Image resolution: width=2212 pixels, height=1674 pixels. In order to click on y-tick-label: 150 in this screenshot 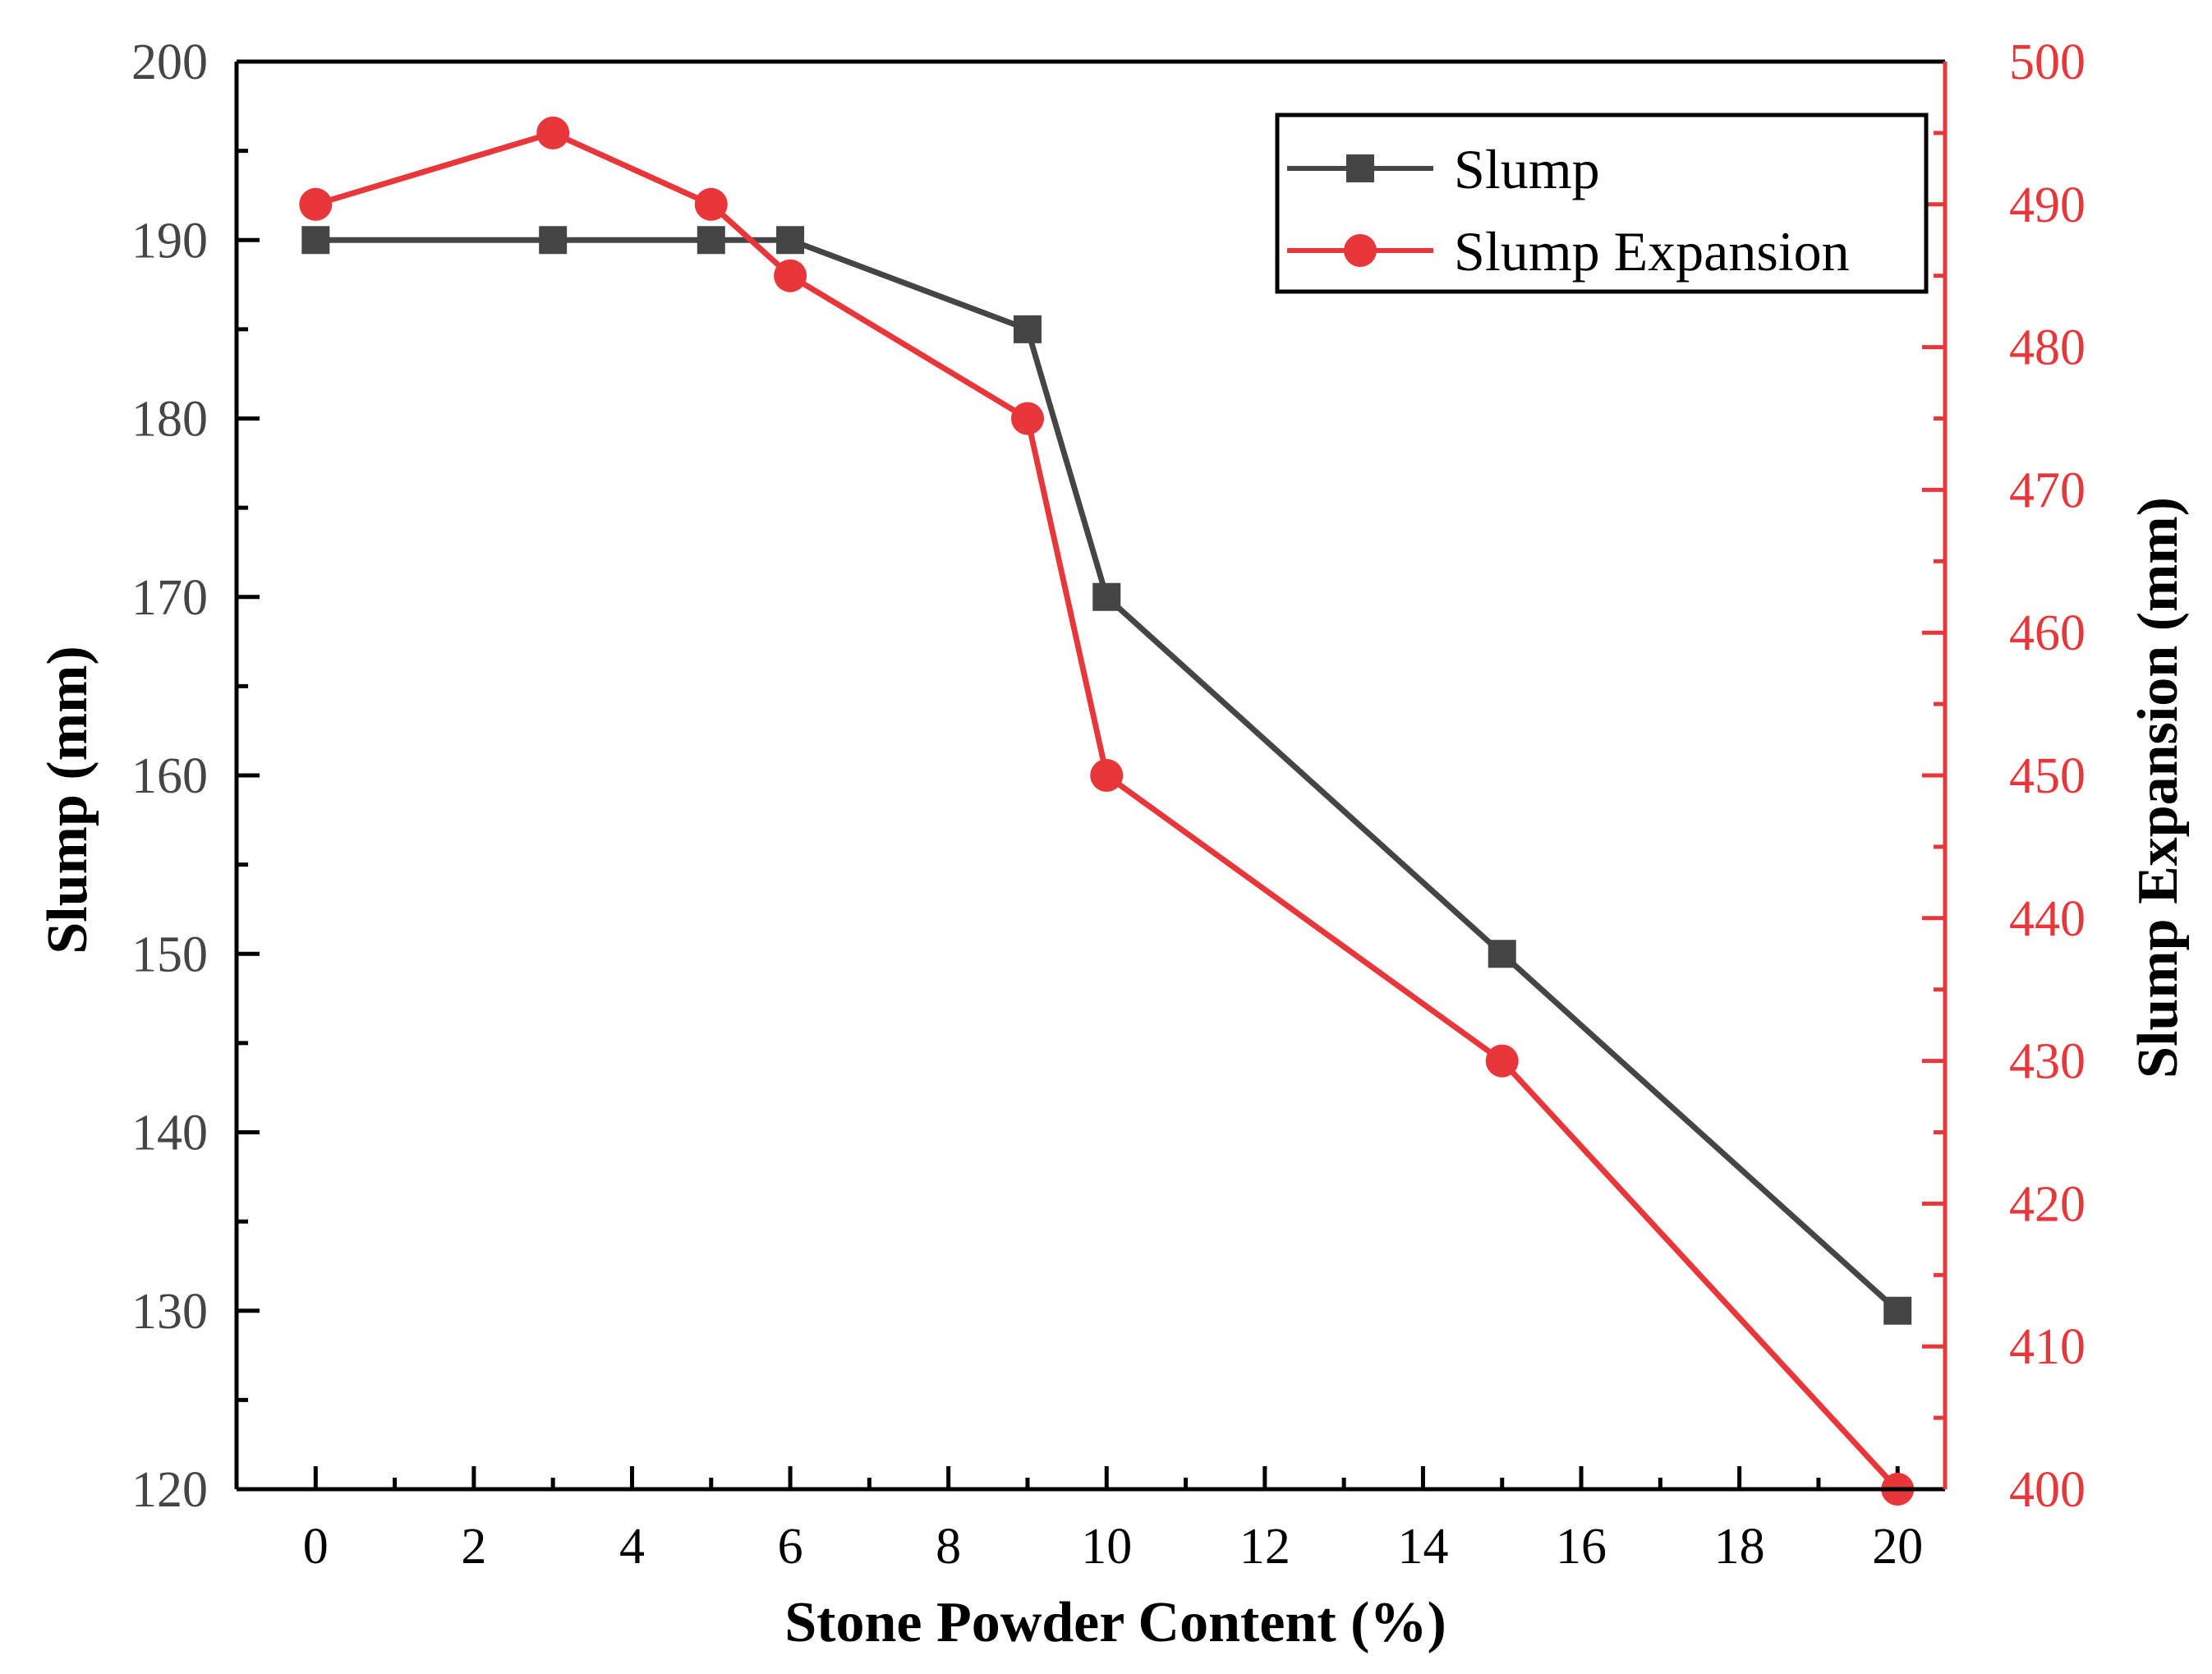, I will do `click(169, 954)`.